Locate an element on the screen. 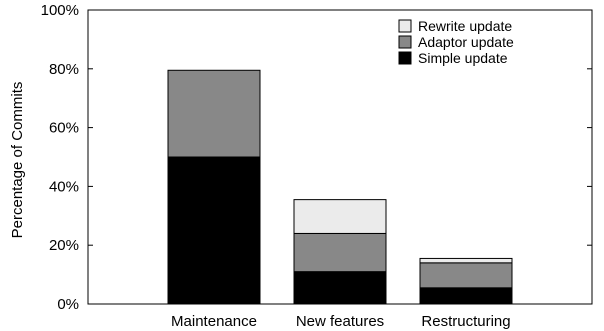  y-axis-title: Percentage of Commits is located at coordinates (17, 160).